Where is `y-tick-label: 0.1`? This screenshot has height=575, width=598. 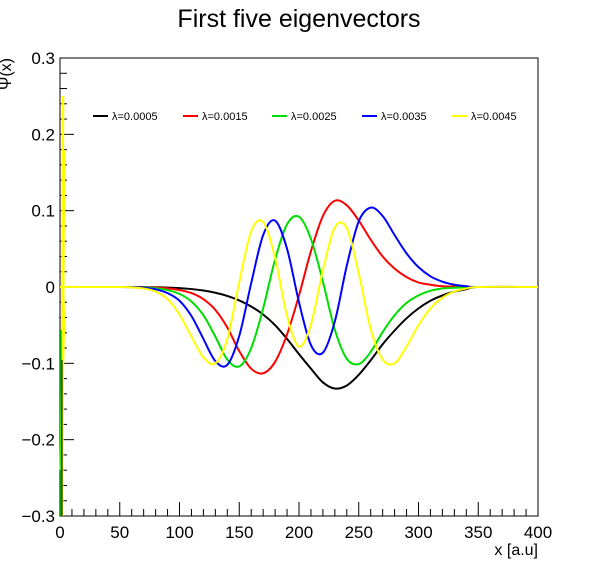 y-tick-label: 0.1 is located at coordinates (43, 211).